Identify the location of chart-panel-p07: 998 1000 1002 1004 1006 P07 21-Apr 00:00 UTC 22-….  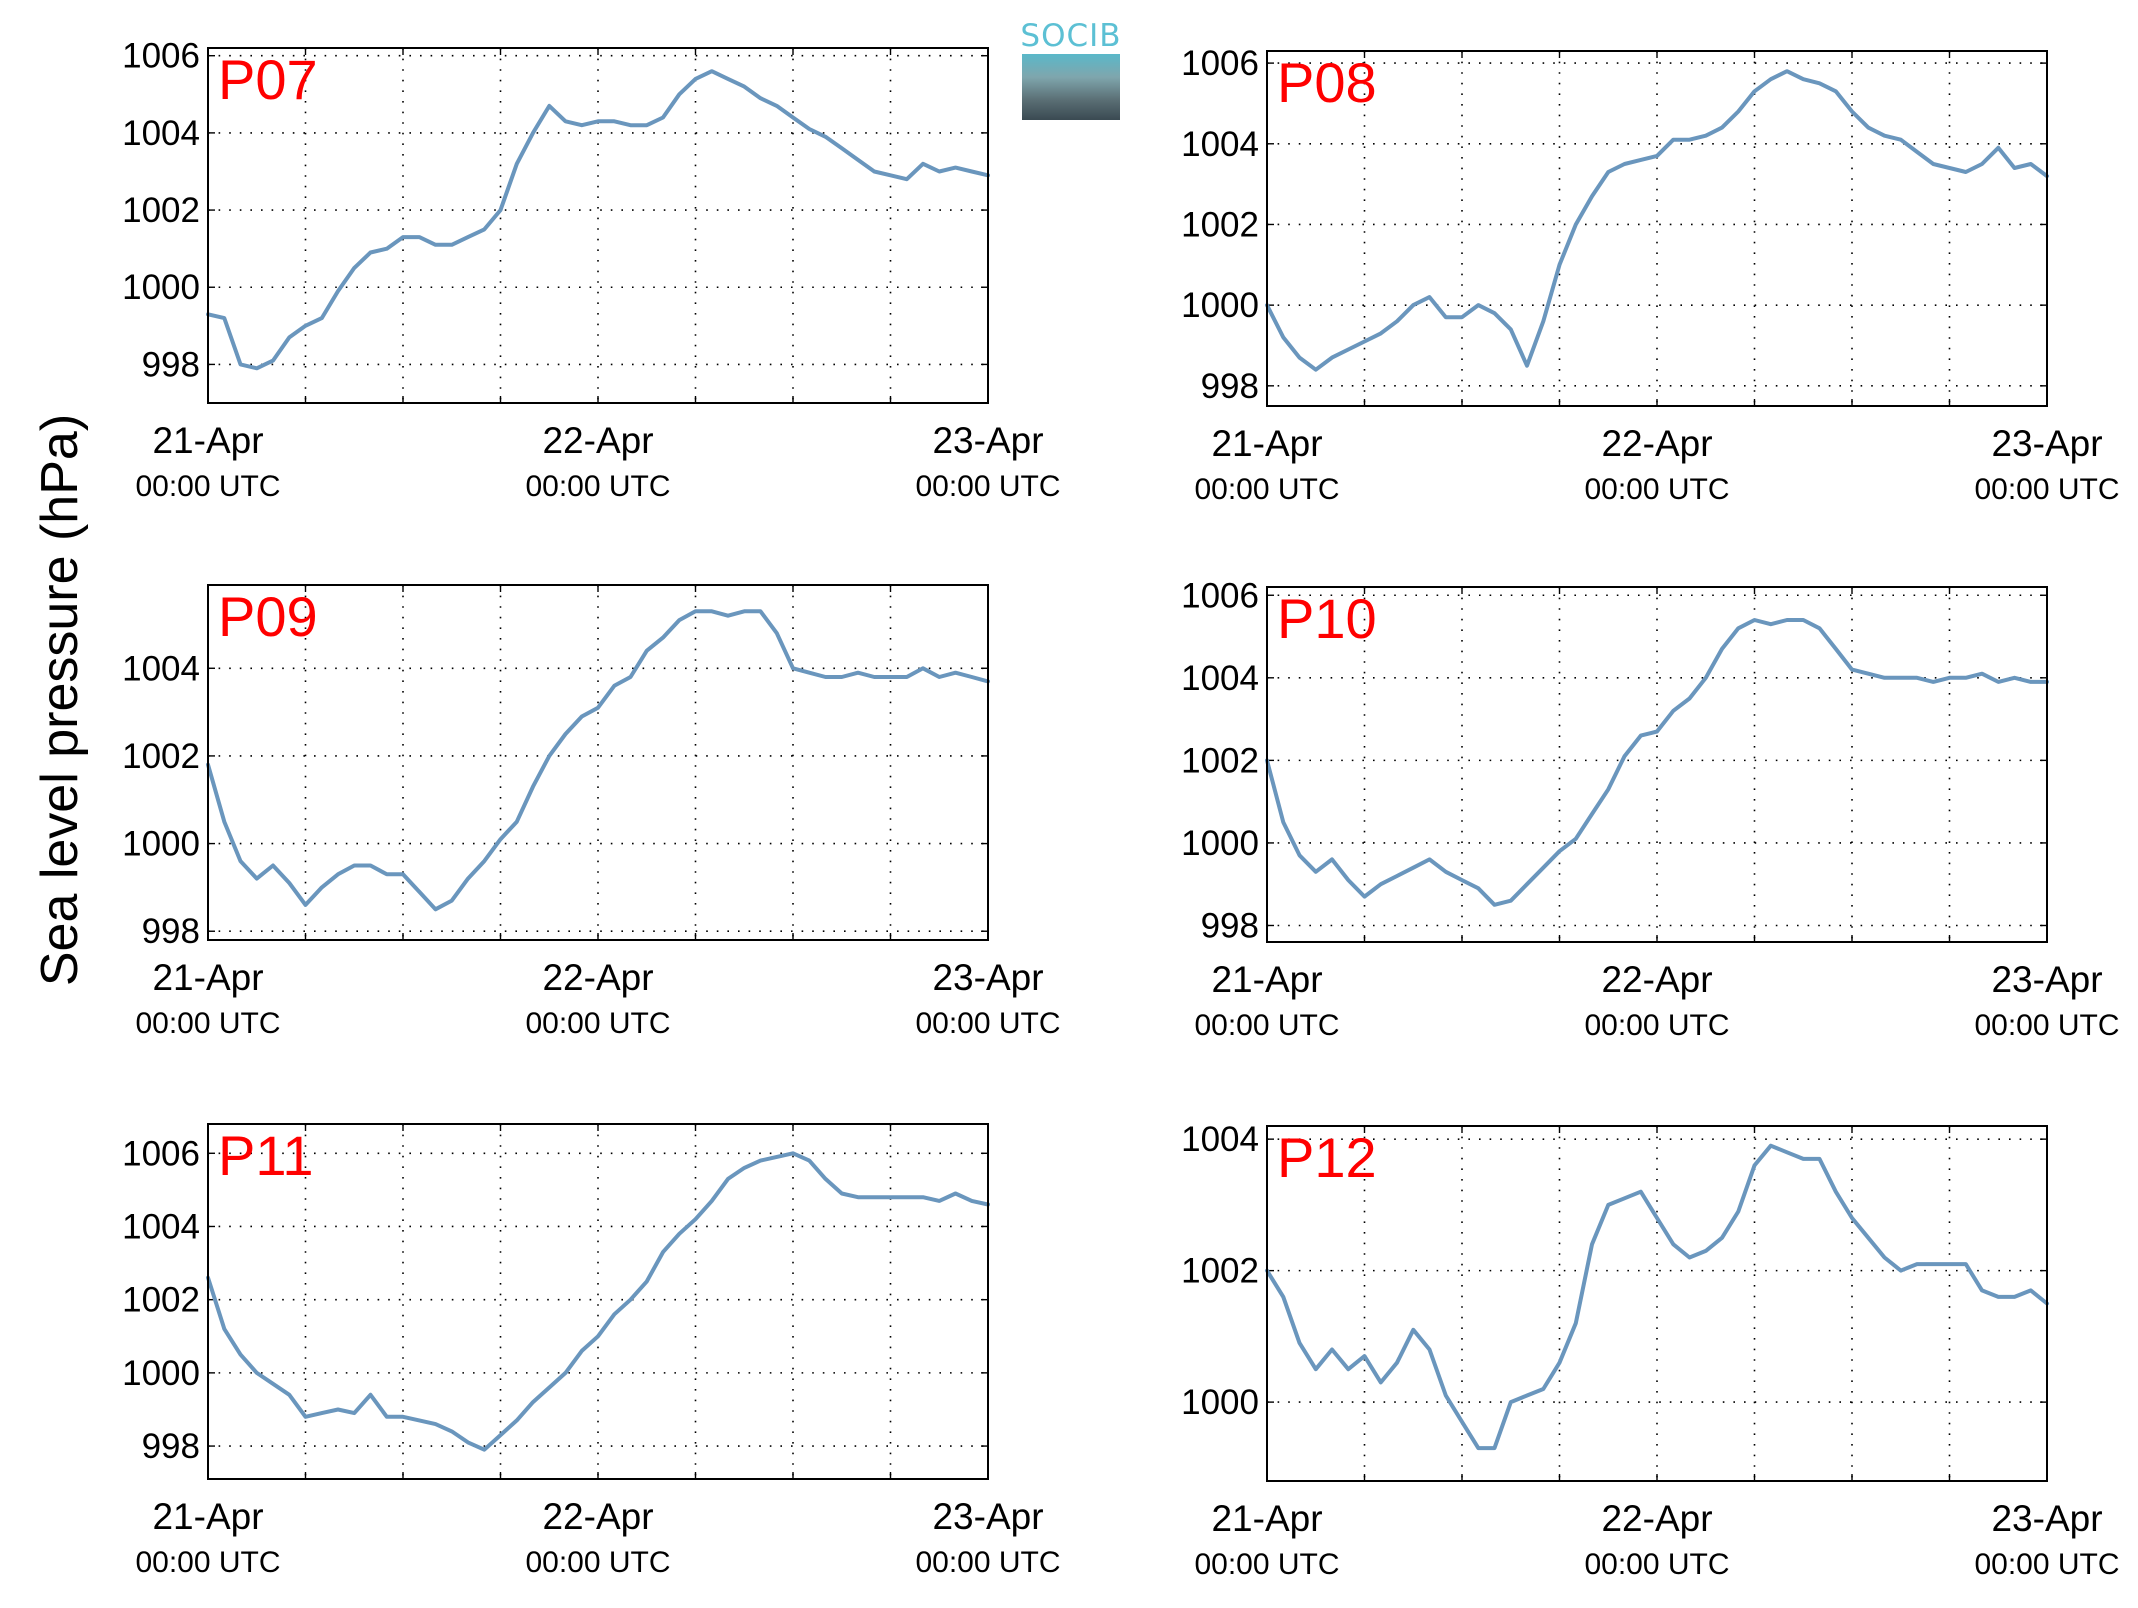
(591, 270).